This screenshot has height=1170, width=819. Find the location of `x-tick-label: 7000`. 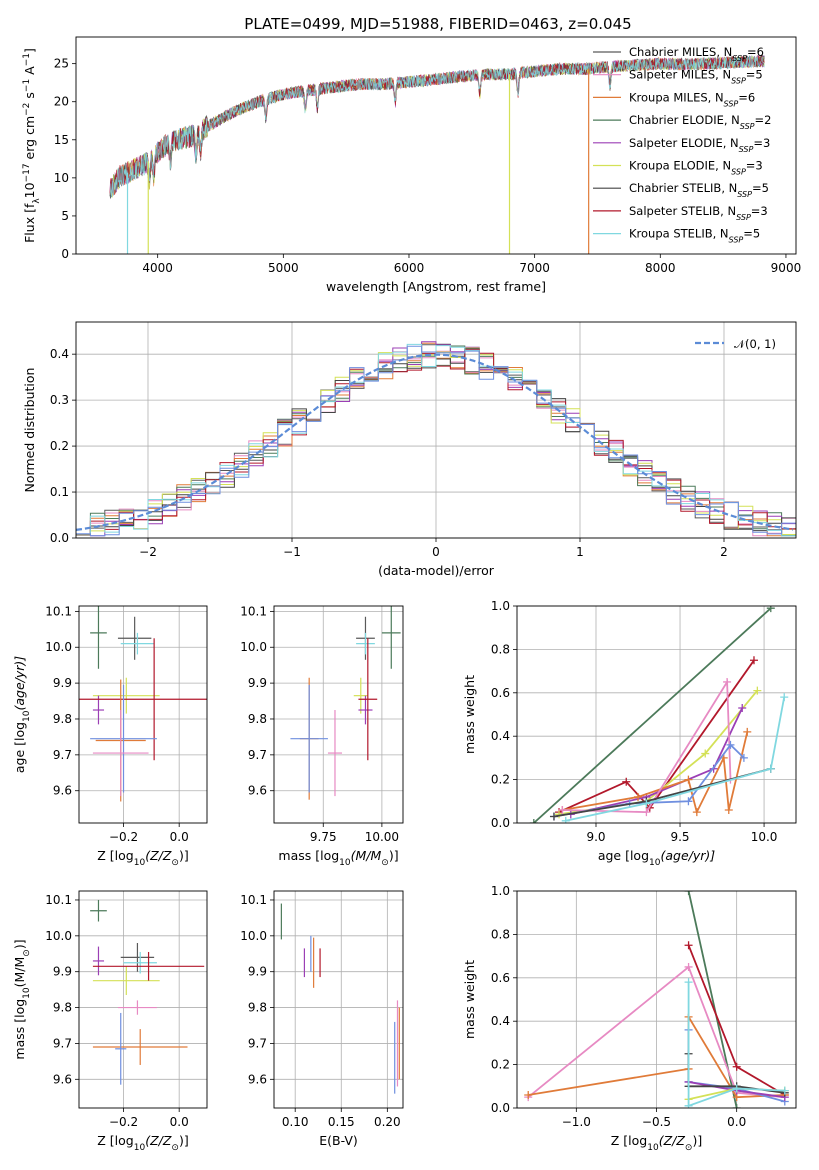

x-tick-label: 7000 is located at coordinates (534, 268).